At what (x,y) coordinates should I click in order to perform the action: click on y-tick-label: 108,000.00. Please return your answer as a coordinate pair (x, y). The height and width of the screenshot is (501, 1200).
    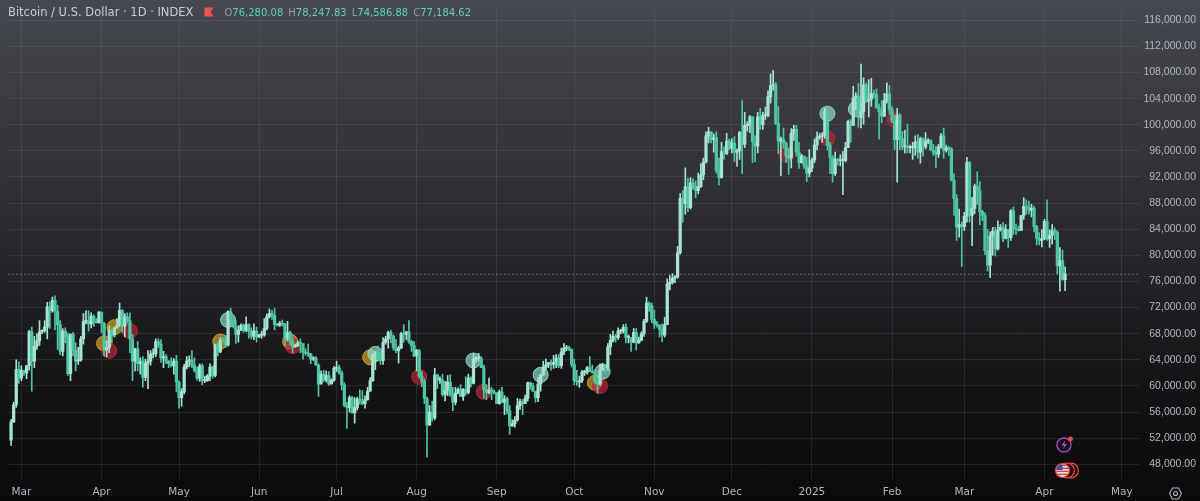
    Looking at the image, I should click on (1170, 71).